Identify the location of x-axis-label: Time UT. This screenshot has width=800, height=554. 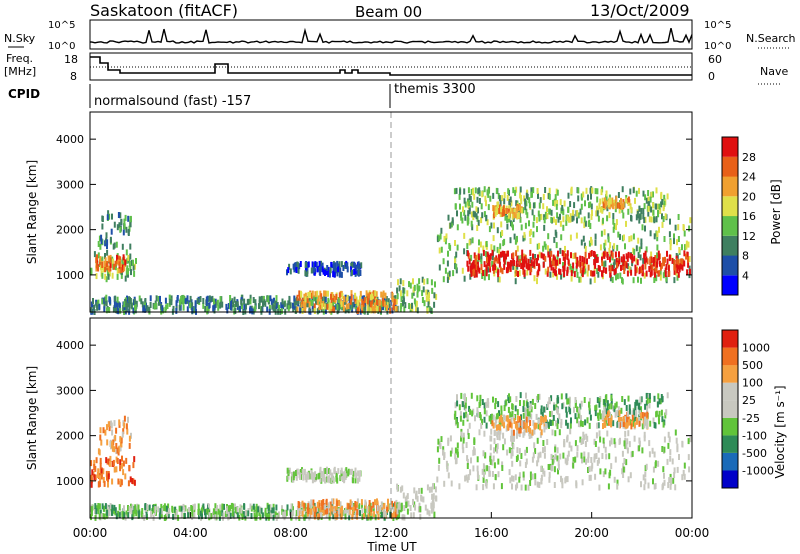
(391, 547).